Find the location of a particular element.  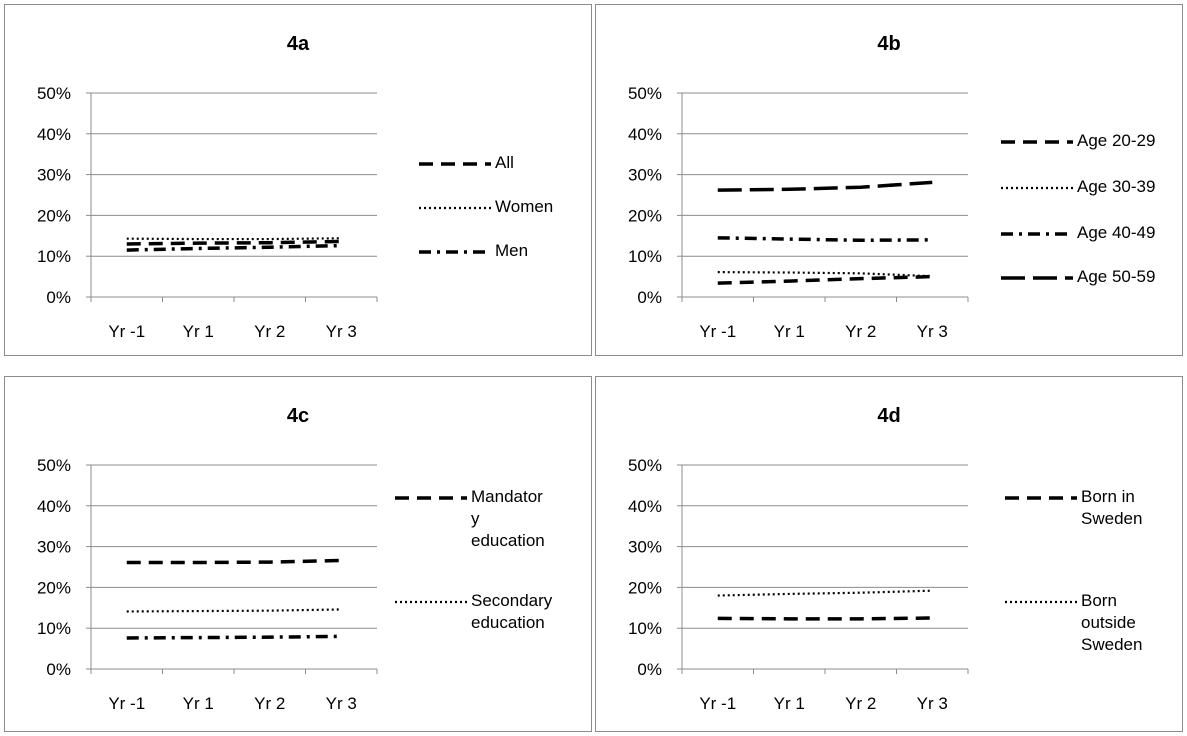

legend-label-line: Age 20-29 is located at coordinates (1116, 140).